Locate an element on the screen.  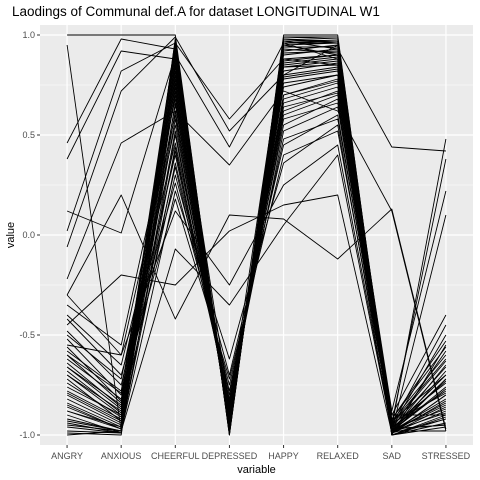
x-tick-label: ANGRY is located at coordinates (67, 456).